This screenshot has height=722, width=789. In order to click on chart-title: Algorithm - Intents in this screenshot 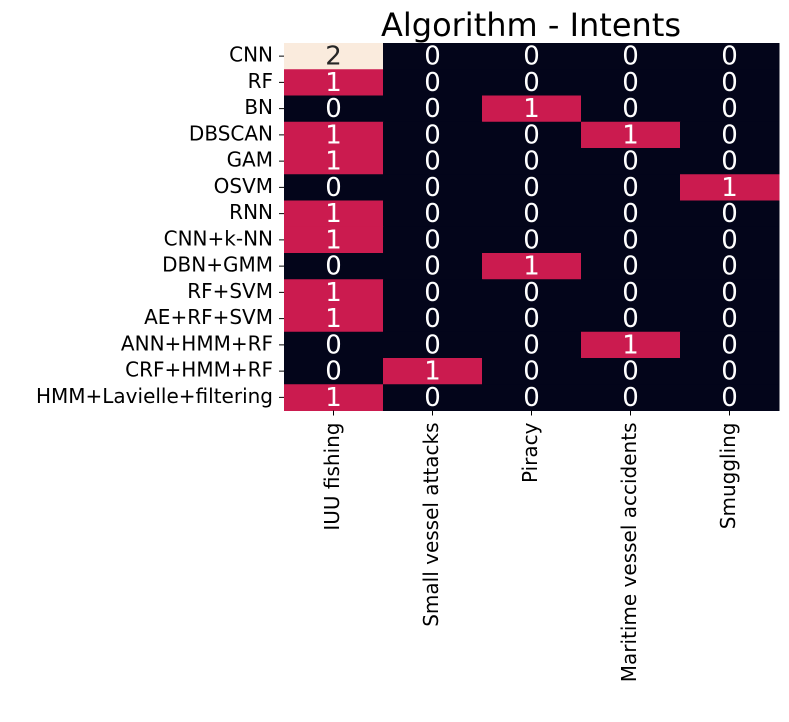, I will do `click(531, 25)`.